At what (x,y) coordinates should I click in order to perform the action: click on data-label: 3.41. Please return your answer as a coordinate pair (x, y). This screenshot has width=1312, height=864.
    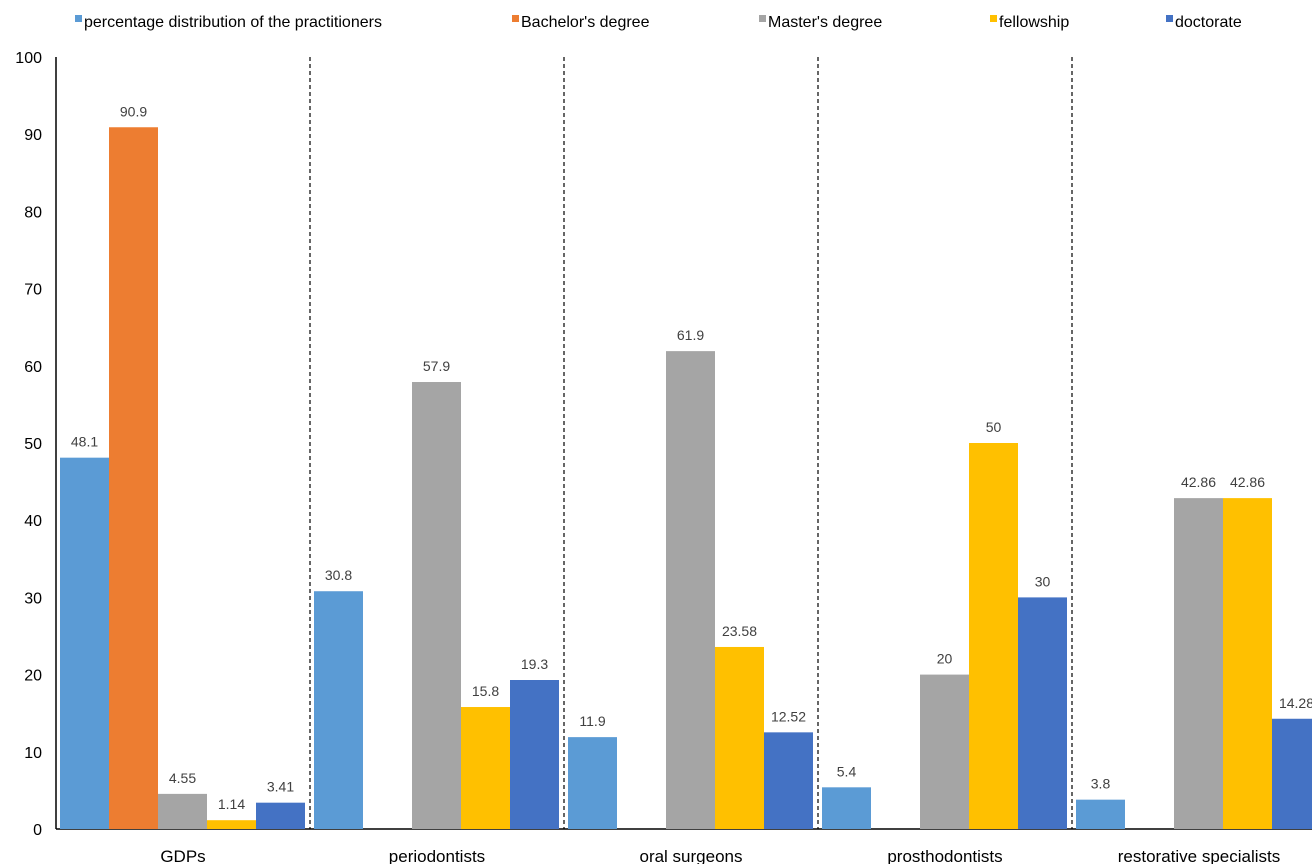
    Looking at the image, I should click on (280, 787).